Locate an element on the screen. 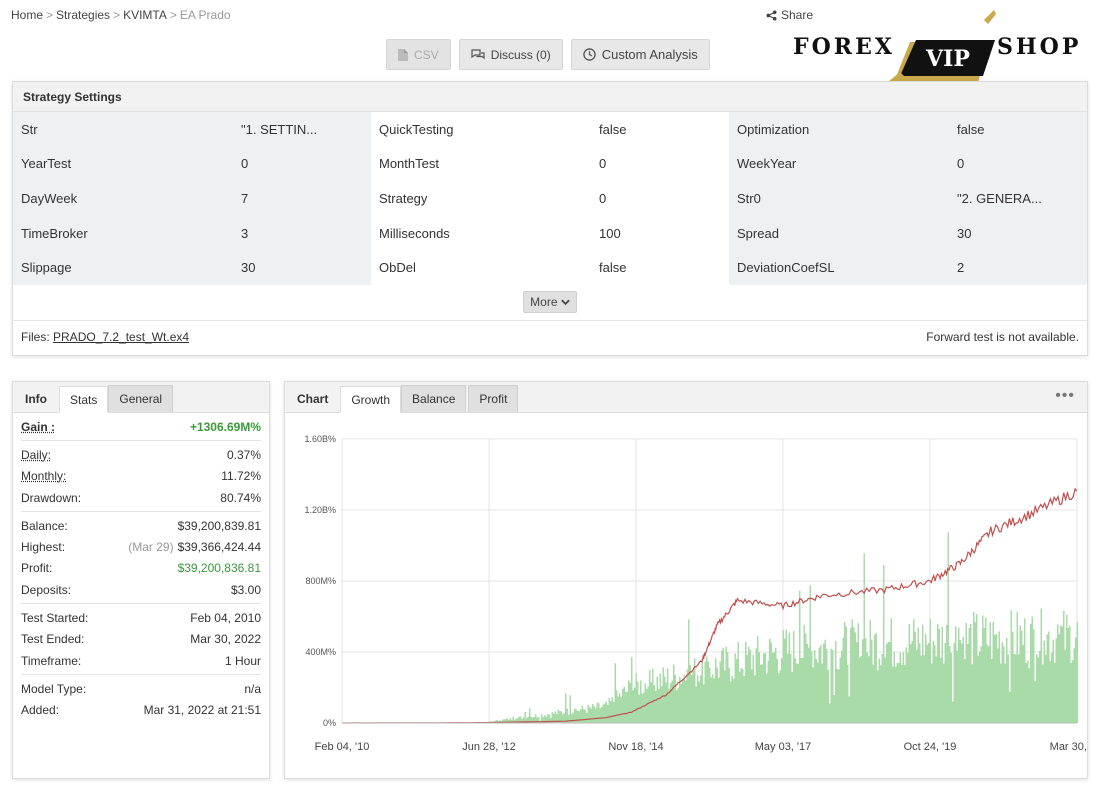 Image resolution: width=1093 pixels, height=786 pixels. x-tick-label: May 03, '17 is located at coordinates (783, 747).